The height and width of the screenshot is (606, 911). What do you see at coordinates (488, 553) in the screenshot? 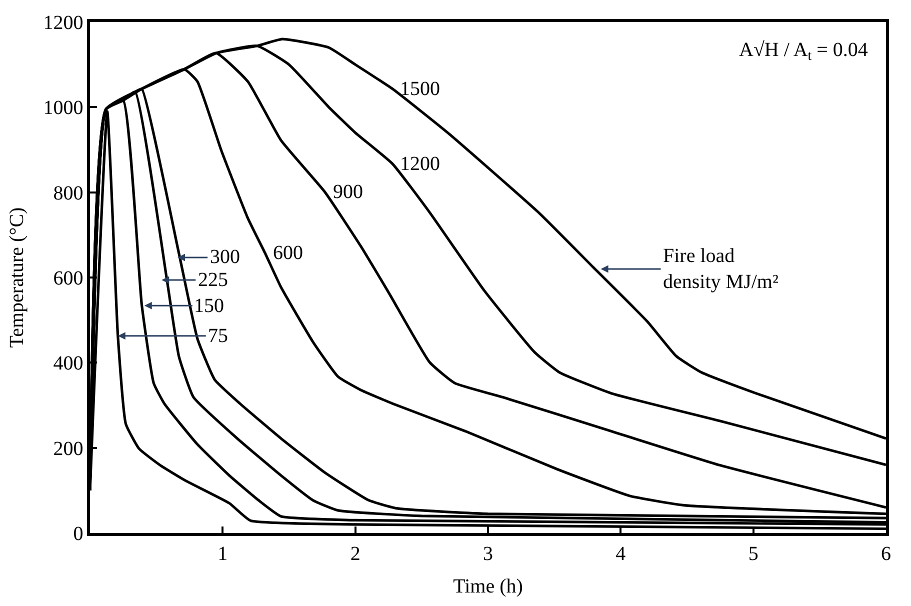
I see `x-tick-label: 3` at bounding box center [488, 553].